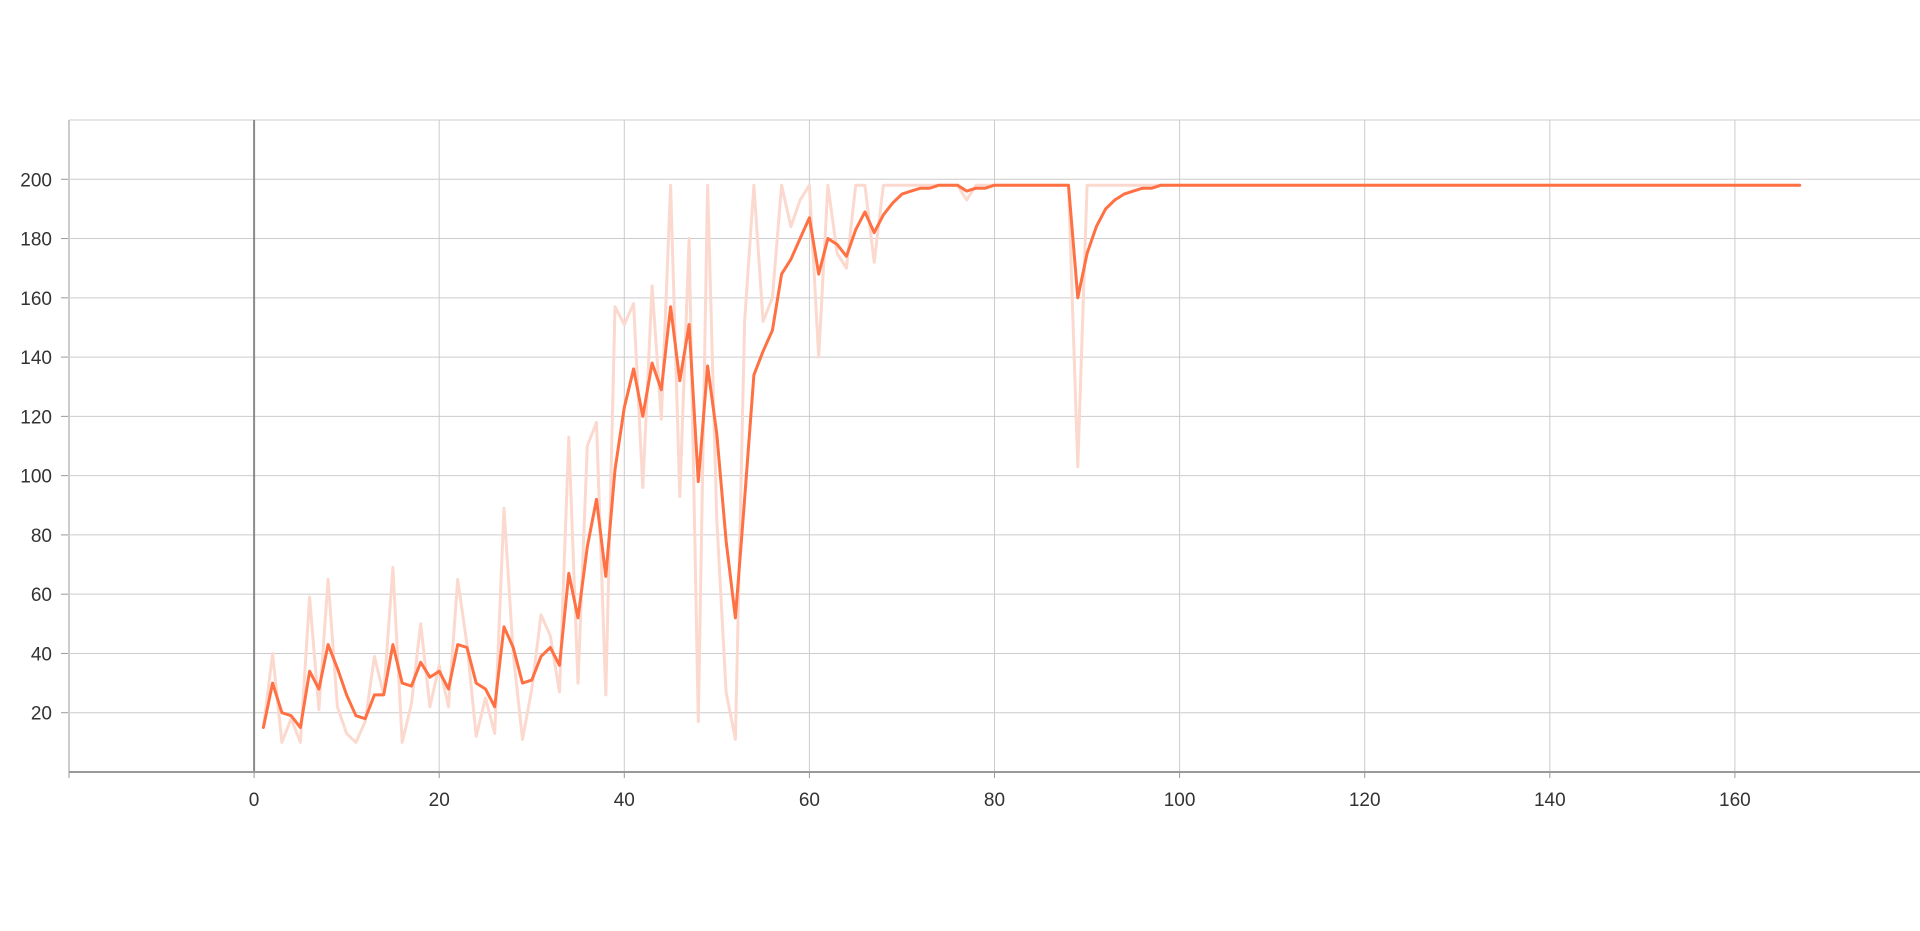  I want to click on y-tick-label: 60, so click(41, 595).